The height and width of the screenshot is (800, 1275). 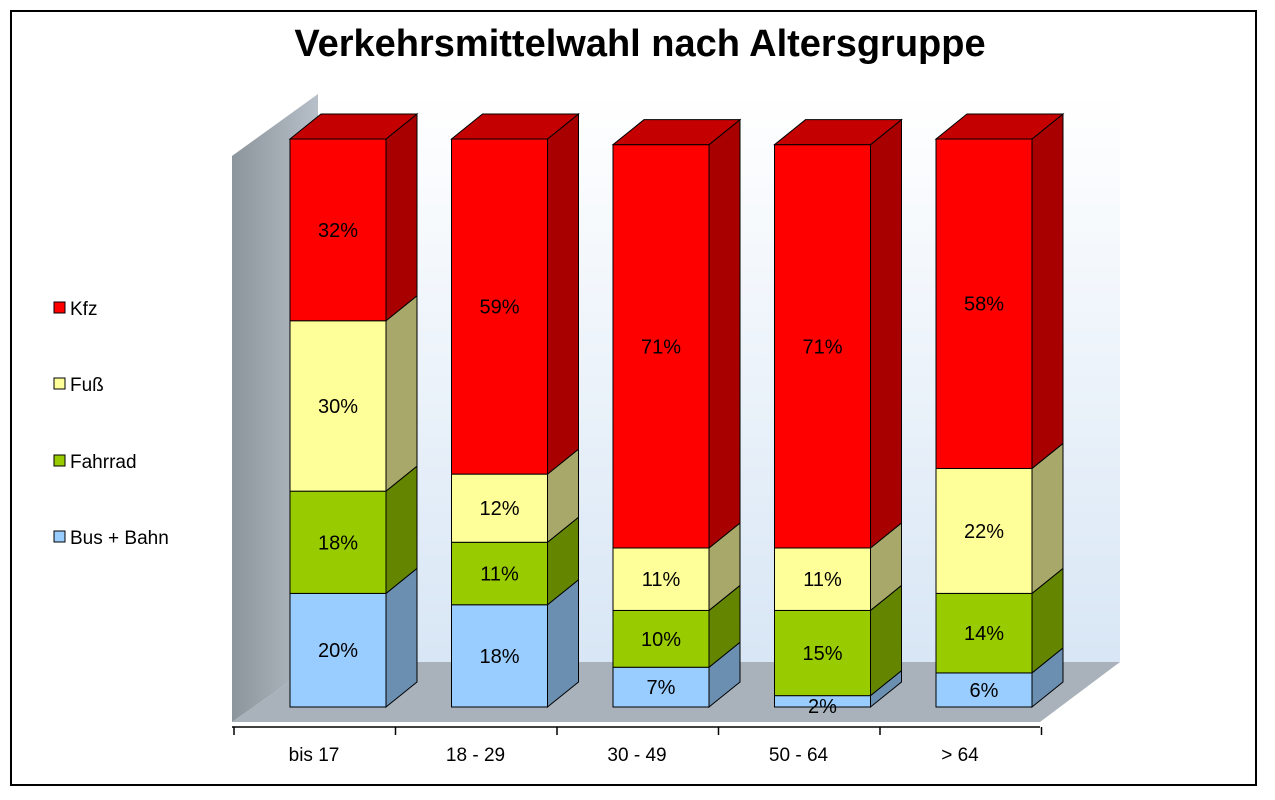 I want to click on data-label-fu-64: 22%, so click(x=984, y=532).